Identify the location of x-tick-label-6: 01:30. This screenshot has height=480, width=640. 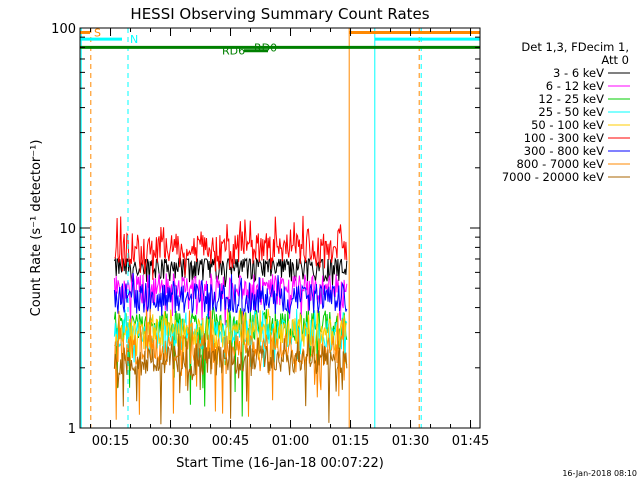
(410, 441).